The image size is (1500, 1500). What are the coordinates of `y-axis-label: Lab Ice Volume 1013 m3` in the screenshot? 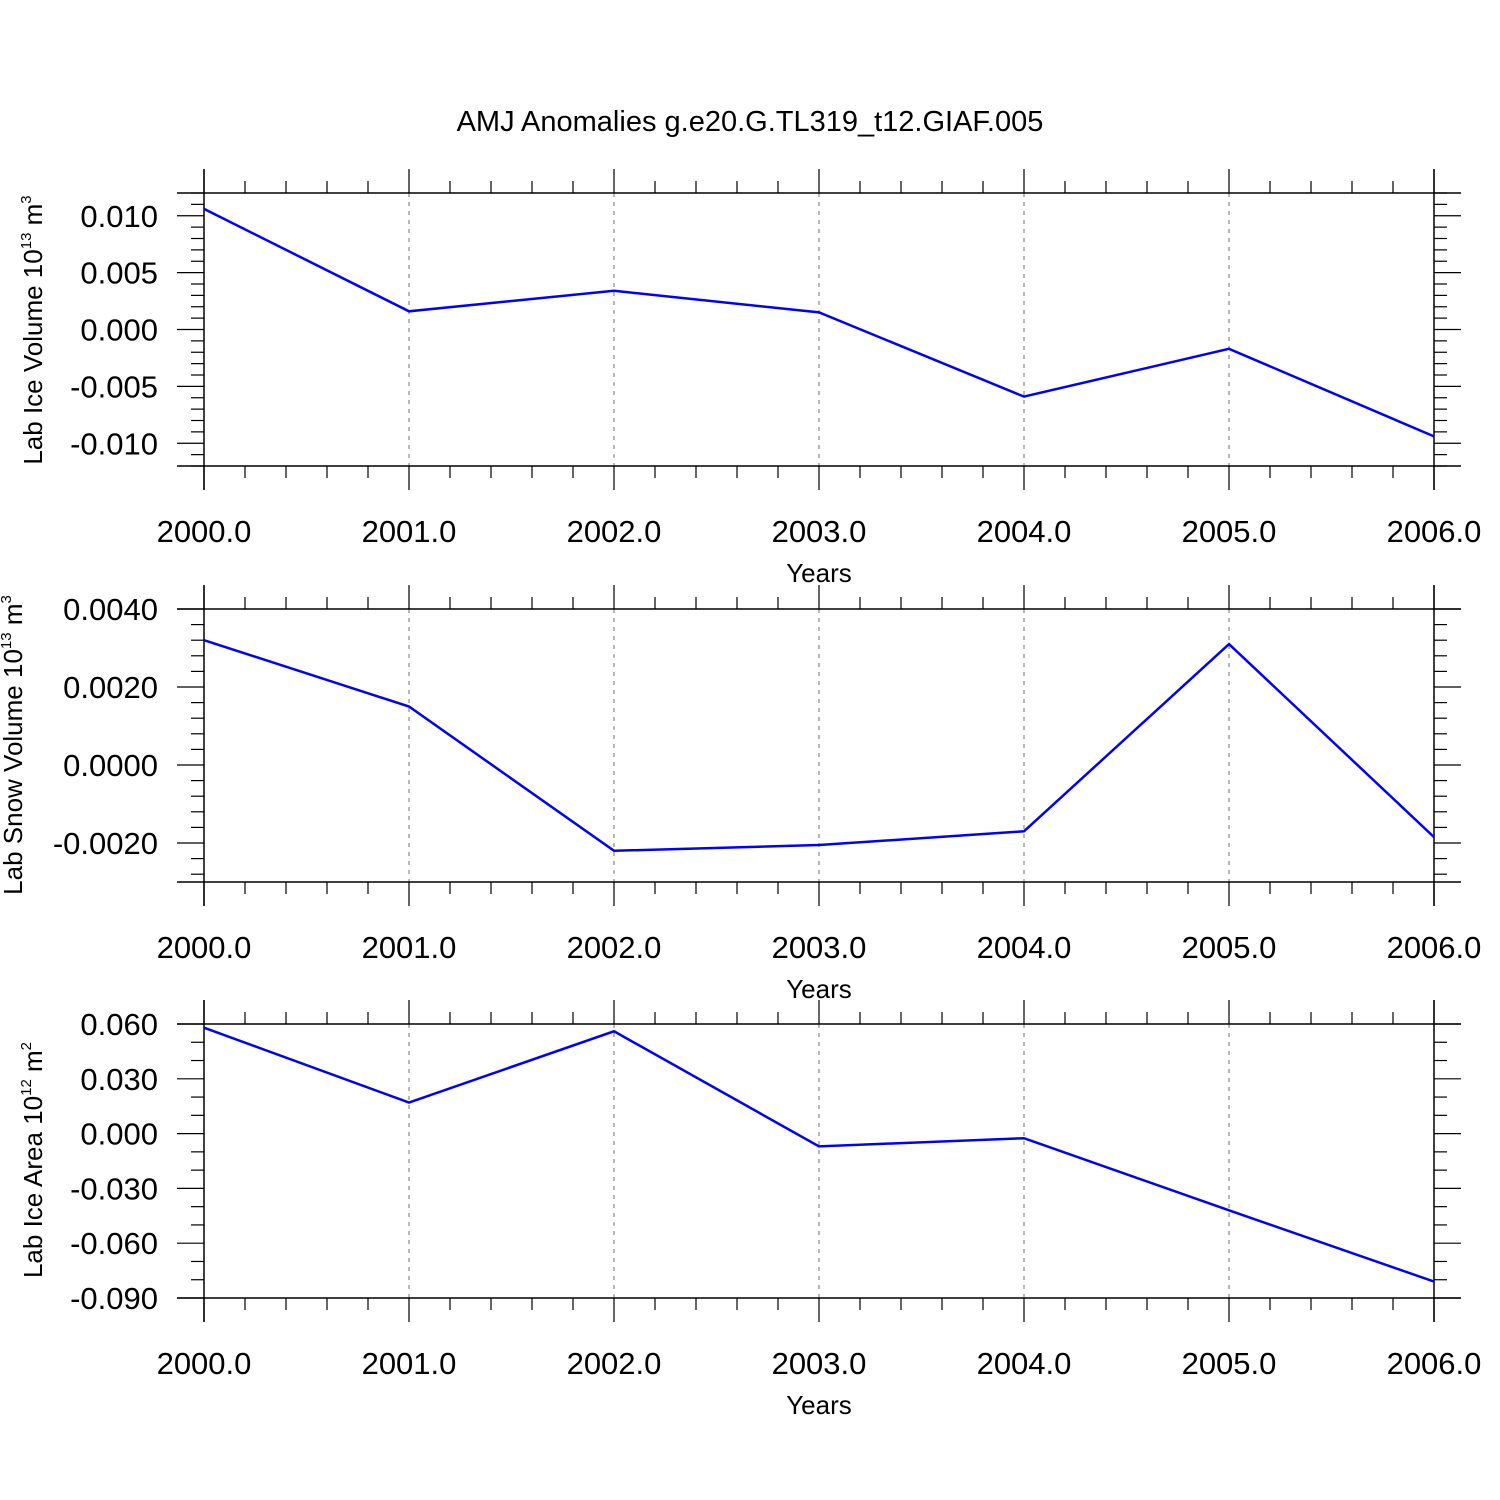 It's located at (33, 329).